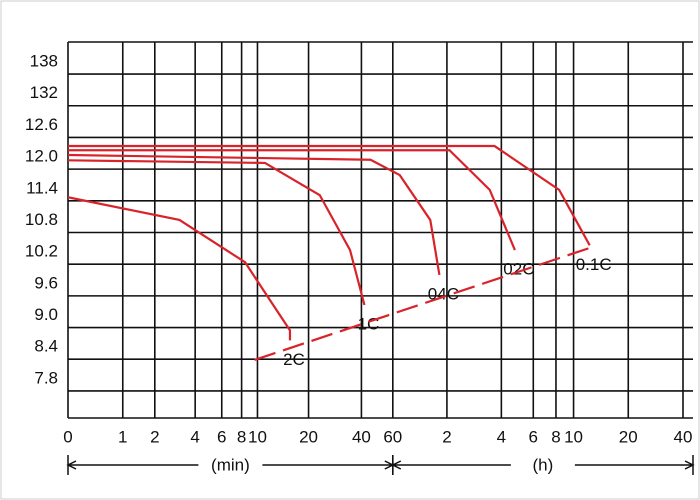 The image size is (700, 500). What do you see at coordinates (122, 436) in the screenshot?
I see `x-tick-label: 1` at bounding box center [122, 436].